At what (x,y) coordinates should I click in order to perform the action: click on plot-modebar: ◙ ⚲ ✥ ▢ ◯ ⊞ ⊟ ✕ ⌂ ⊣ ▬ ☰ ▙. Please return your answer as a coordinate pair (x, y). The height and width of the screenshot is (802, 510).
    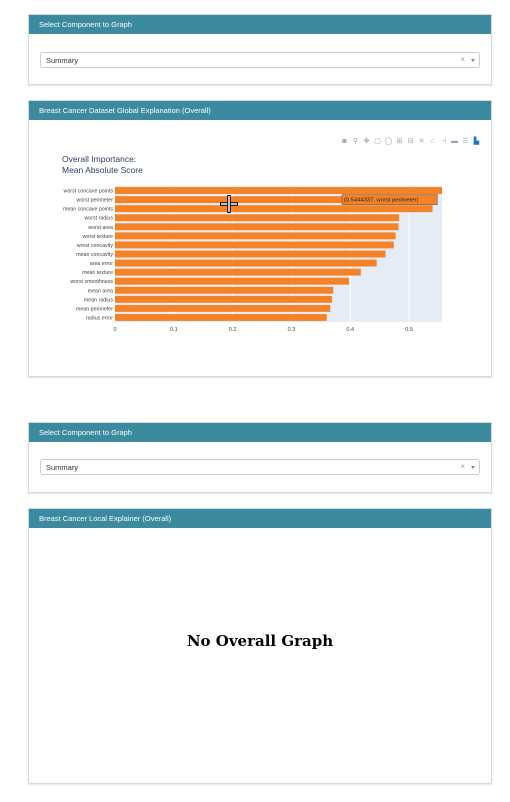
    Looking at the image, I should click on (410, 142).